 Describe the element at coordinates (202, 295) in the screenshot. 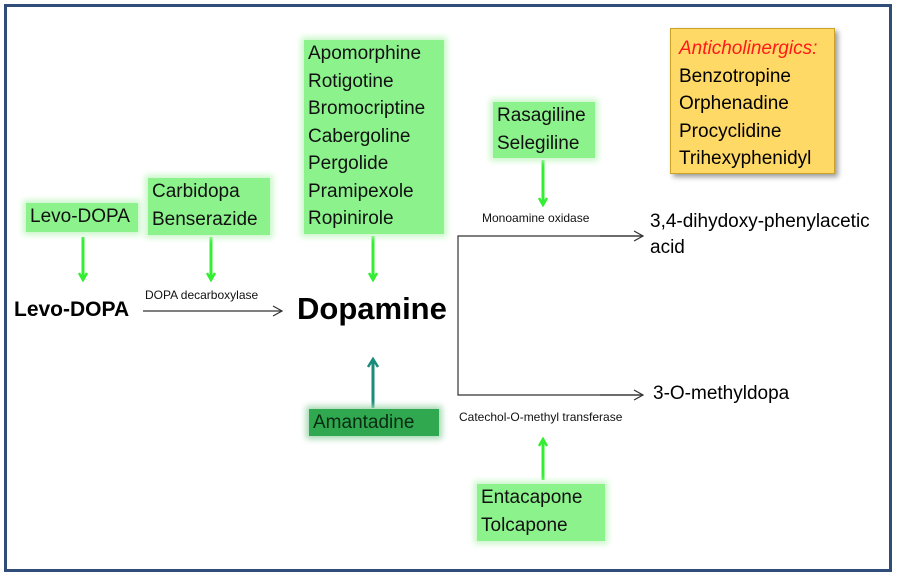

I see `decarboxylase-enzyme-label: DOPA decarboxylase` at that location.